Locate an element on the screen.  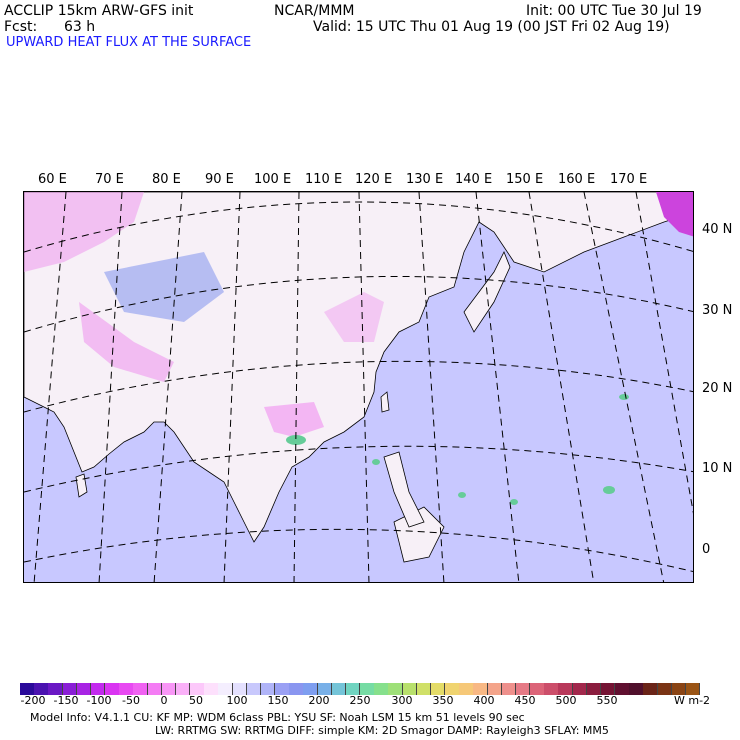
lon-label: 80 E is located at coordinates (166, 179).